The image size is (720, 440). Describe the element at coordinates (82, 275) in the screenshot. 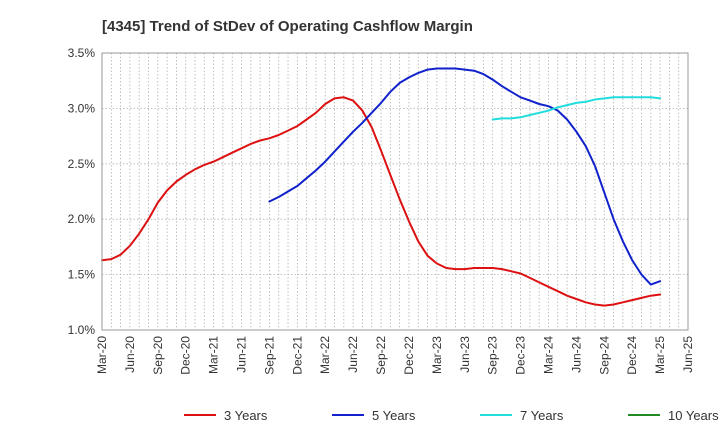

I see `y-tick-label: 1.5%` at that location.